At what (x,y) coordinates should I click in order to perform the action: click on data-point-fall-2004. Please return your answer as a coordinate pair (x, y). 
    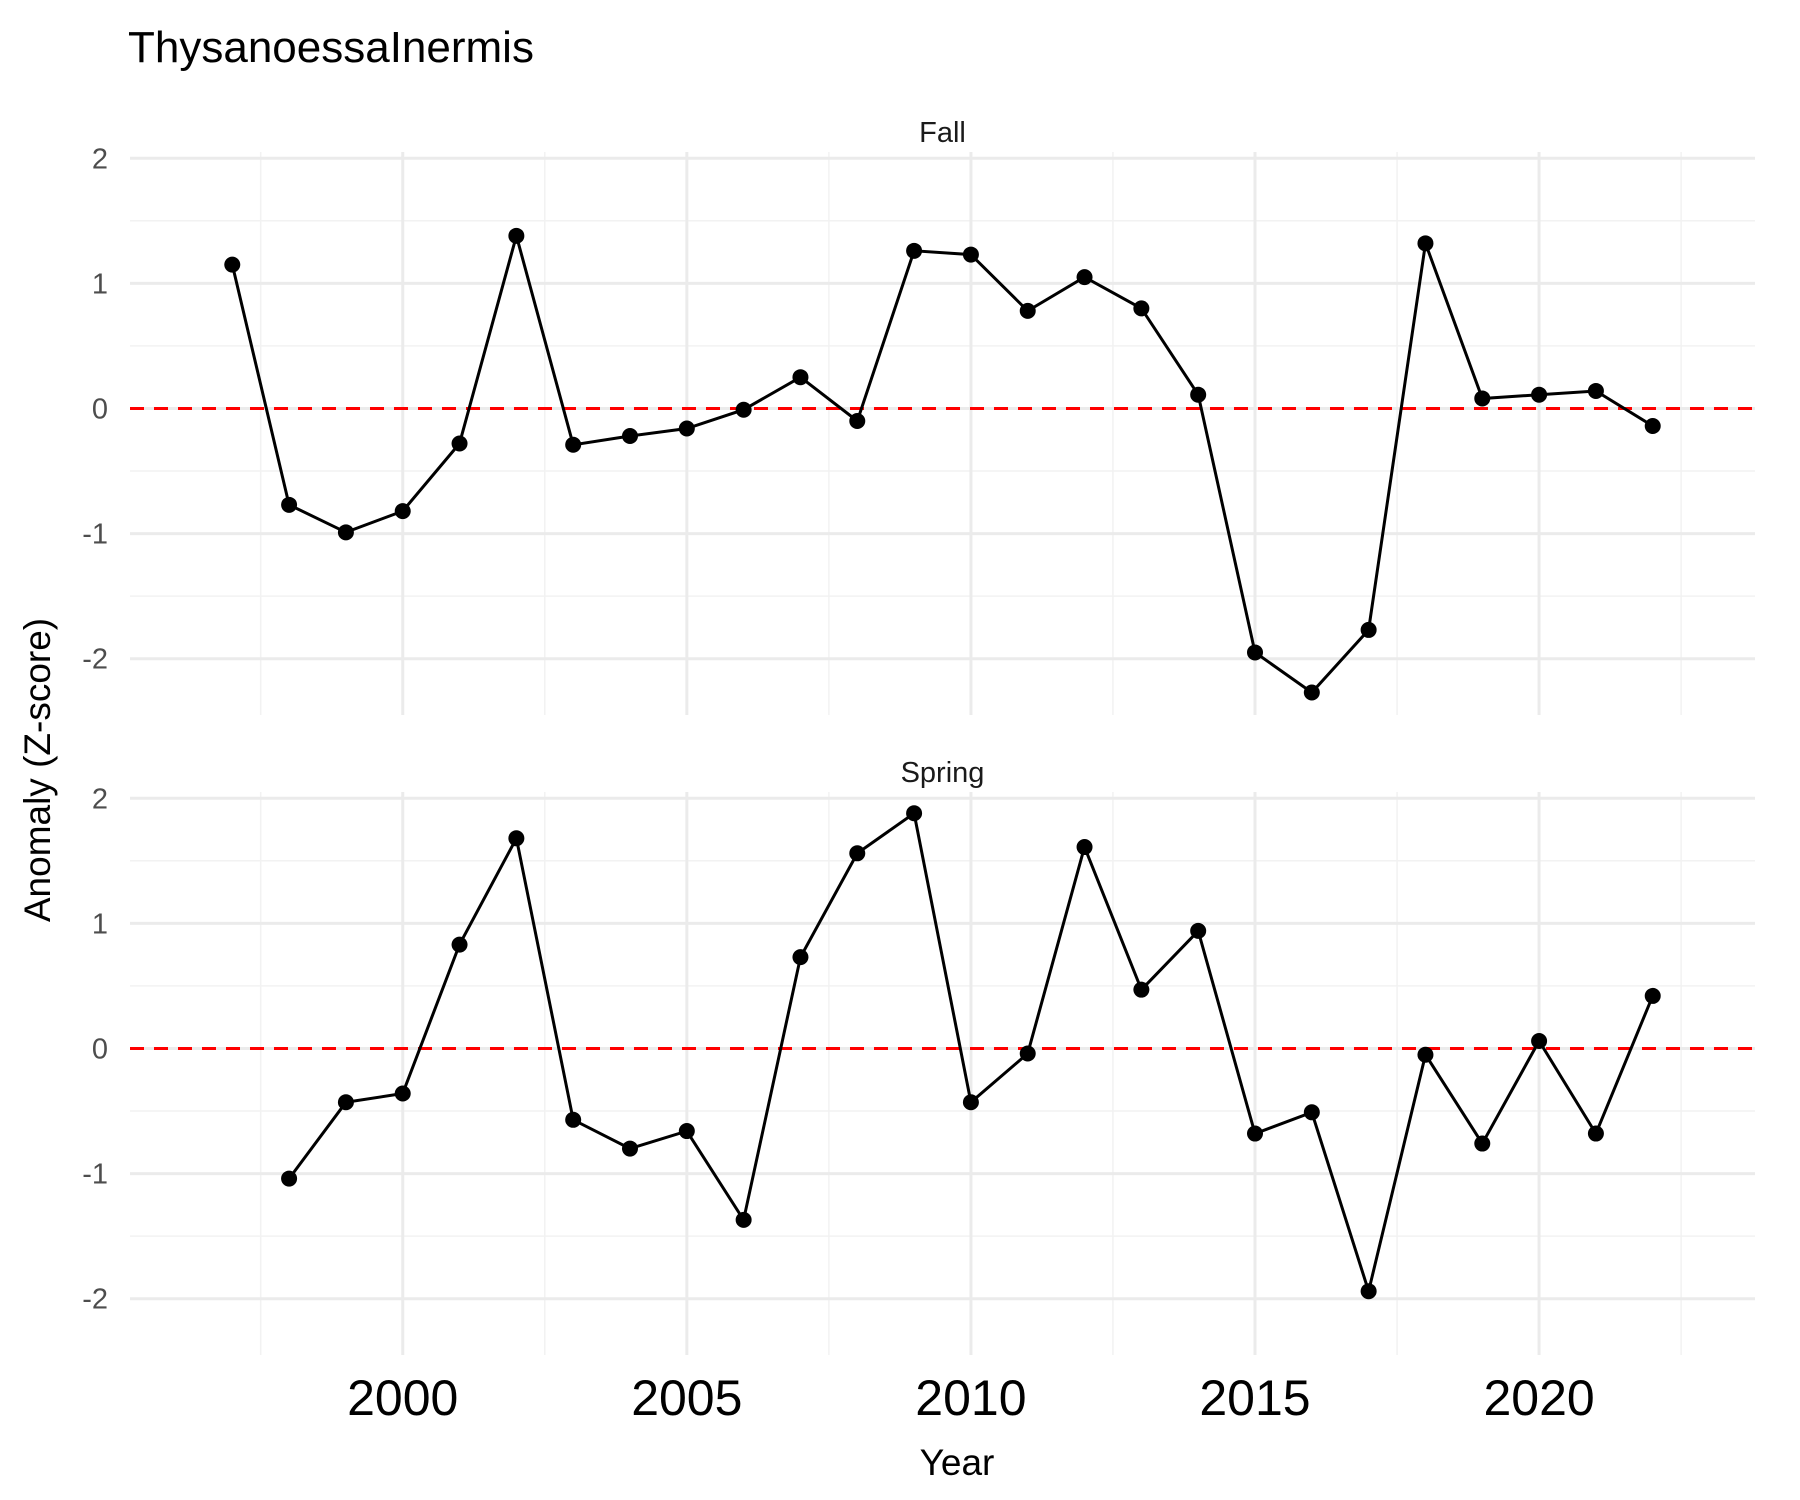
    Looking at the image, I should click on (630, 436).